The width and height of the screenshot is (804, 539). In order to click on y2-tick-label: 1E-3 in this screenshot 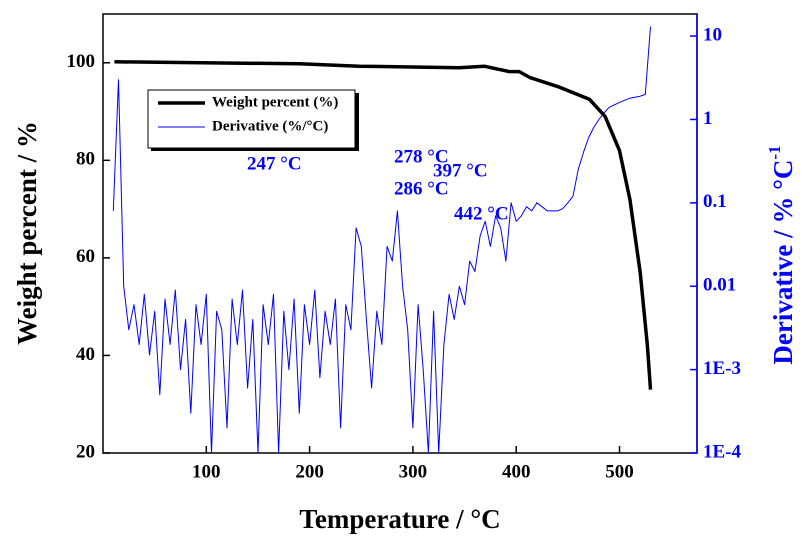, I will do `click(722, 368)`.